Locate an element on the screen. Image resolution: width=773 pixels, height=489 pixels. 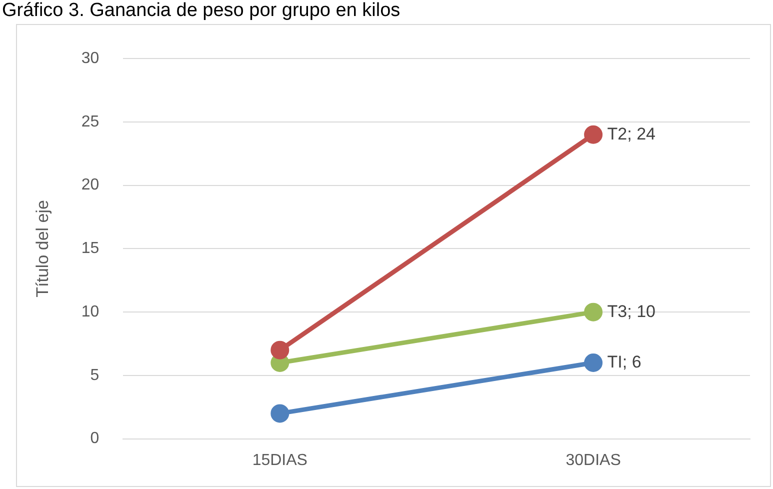
y-tick-label: 15 is located at coordinates (90, 249).